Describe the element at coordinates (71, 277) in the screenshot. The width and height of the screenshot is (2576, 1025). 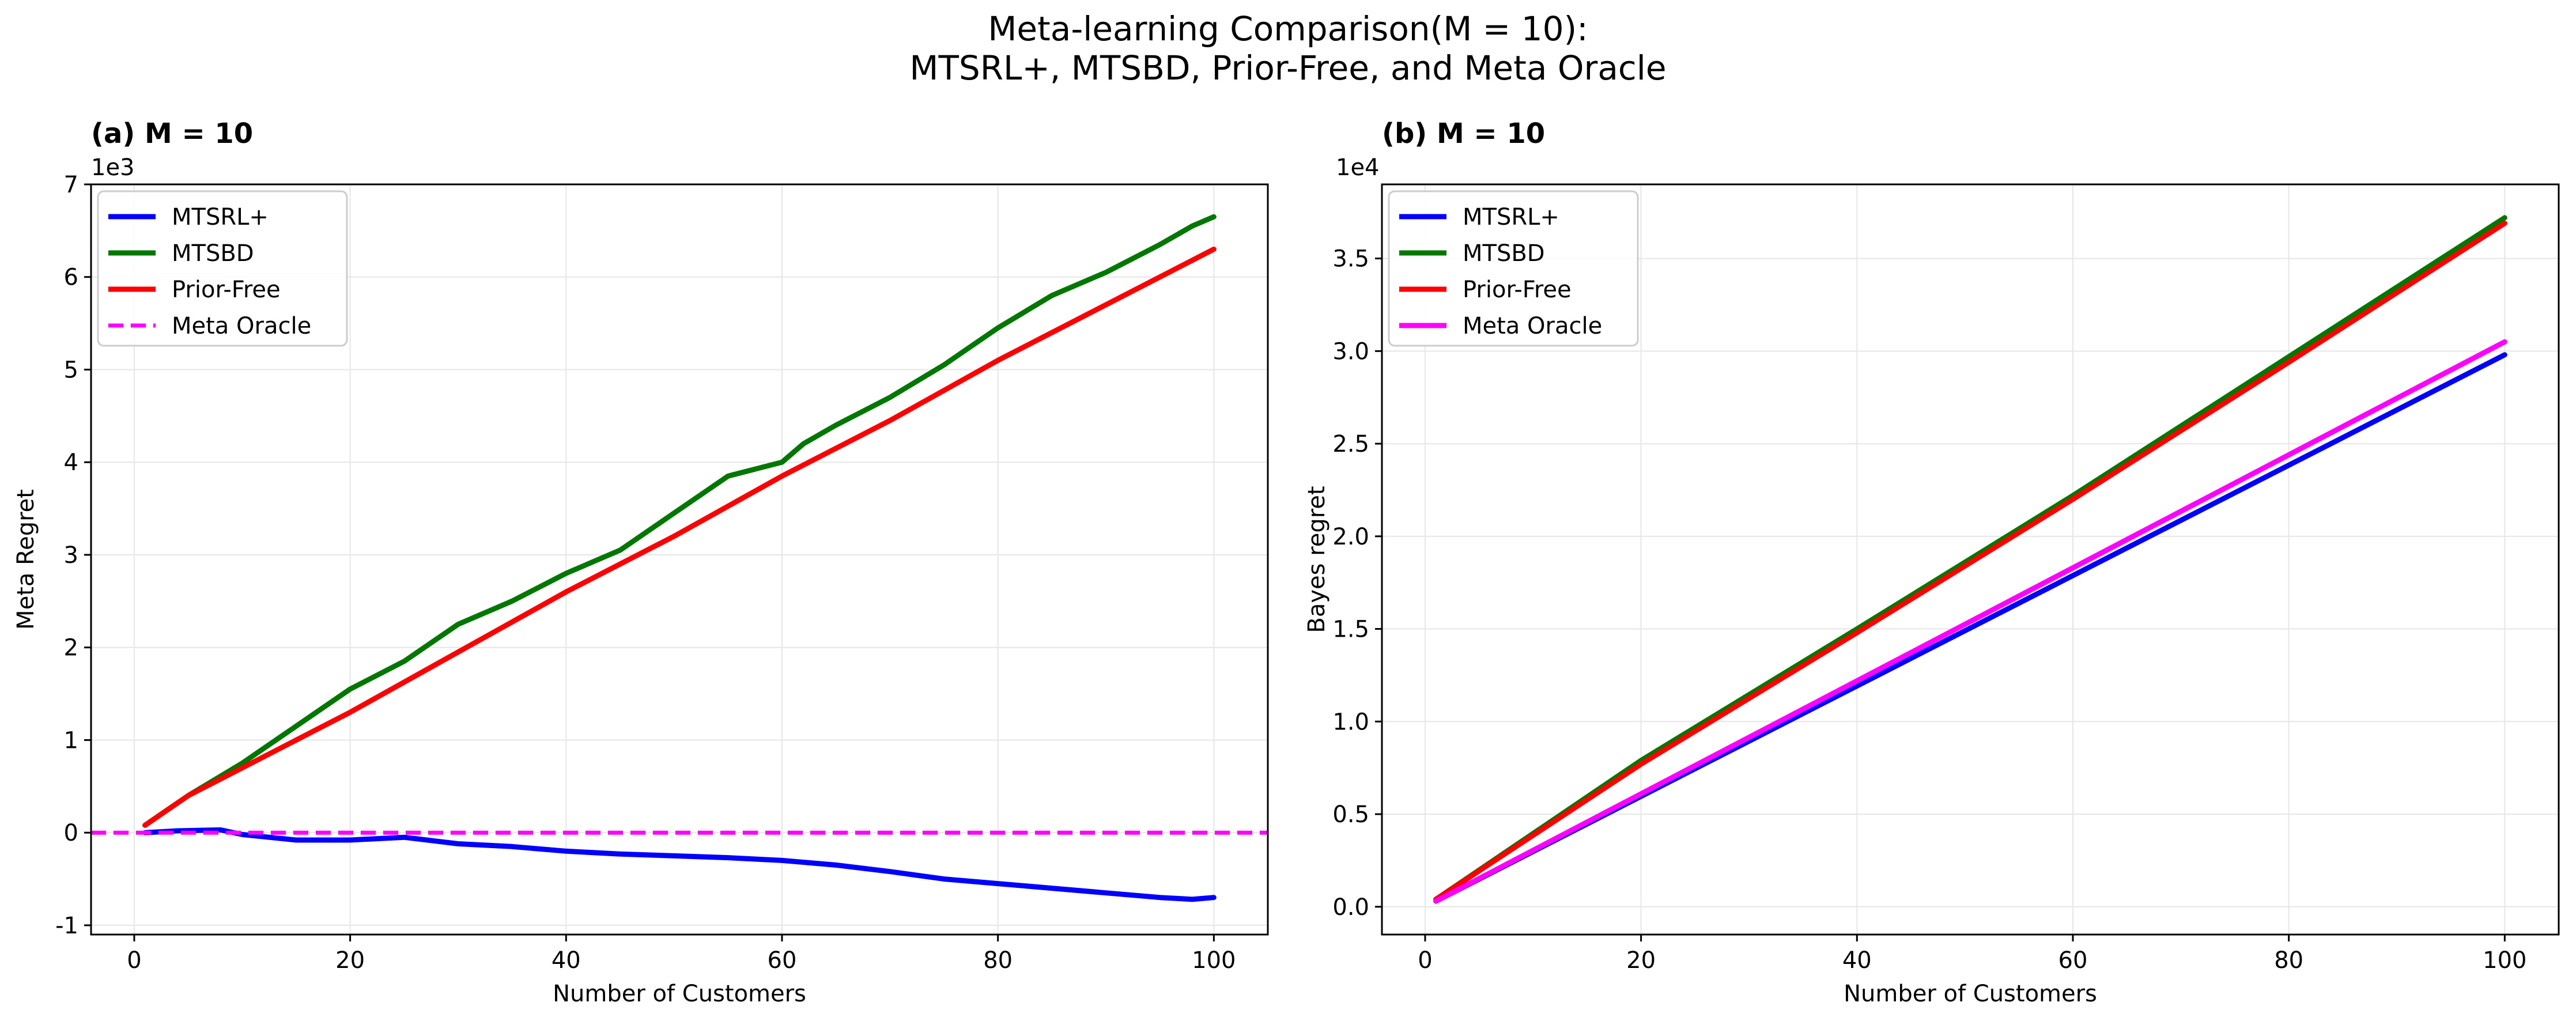
I see `y-tick-label: 6` at that location.